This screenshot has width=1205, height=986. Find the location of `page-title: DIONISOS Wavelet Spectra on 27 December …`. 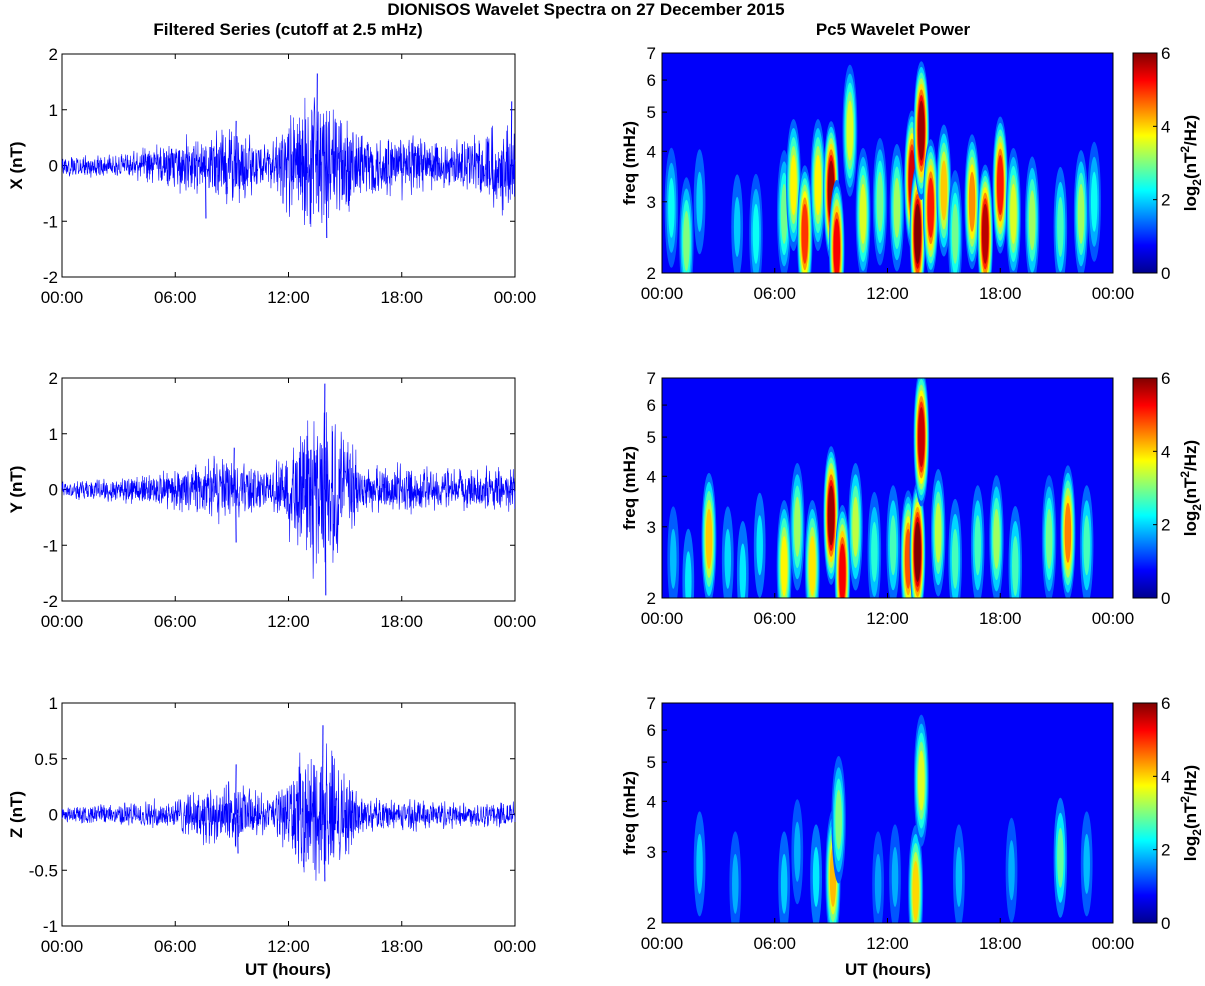

page-title: DIONISOS Wavelet Spectra on 27 December … is located at coordinates (585, 9).